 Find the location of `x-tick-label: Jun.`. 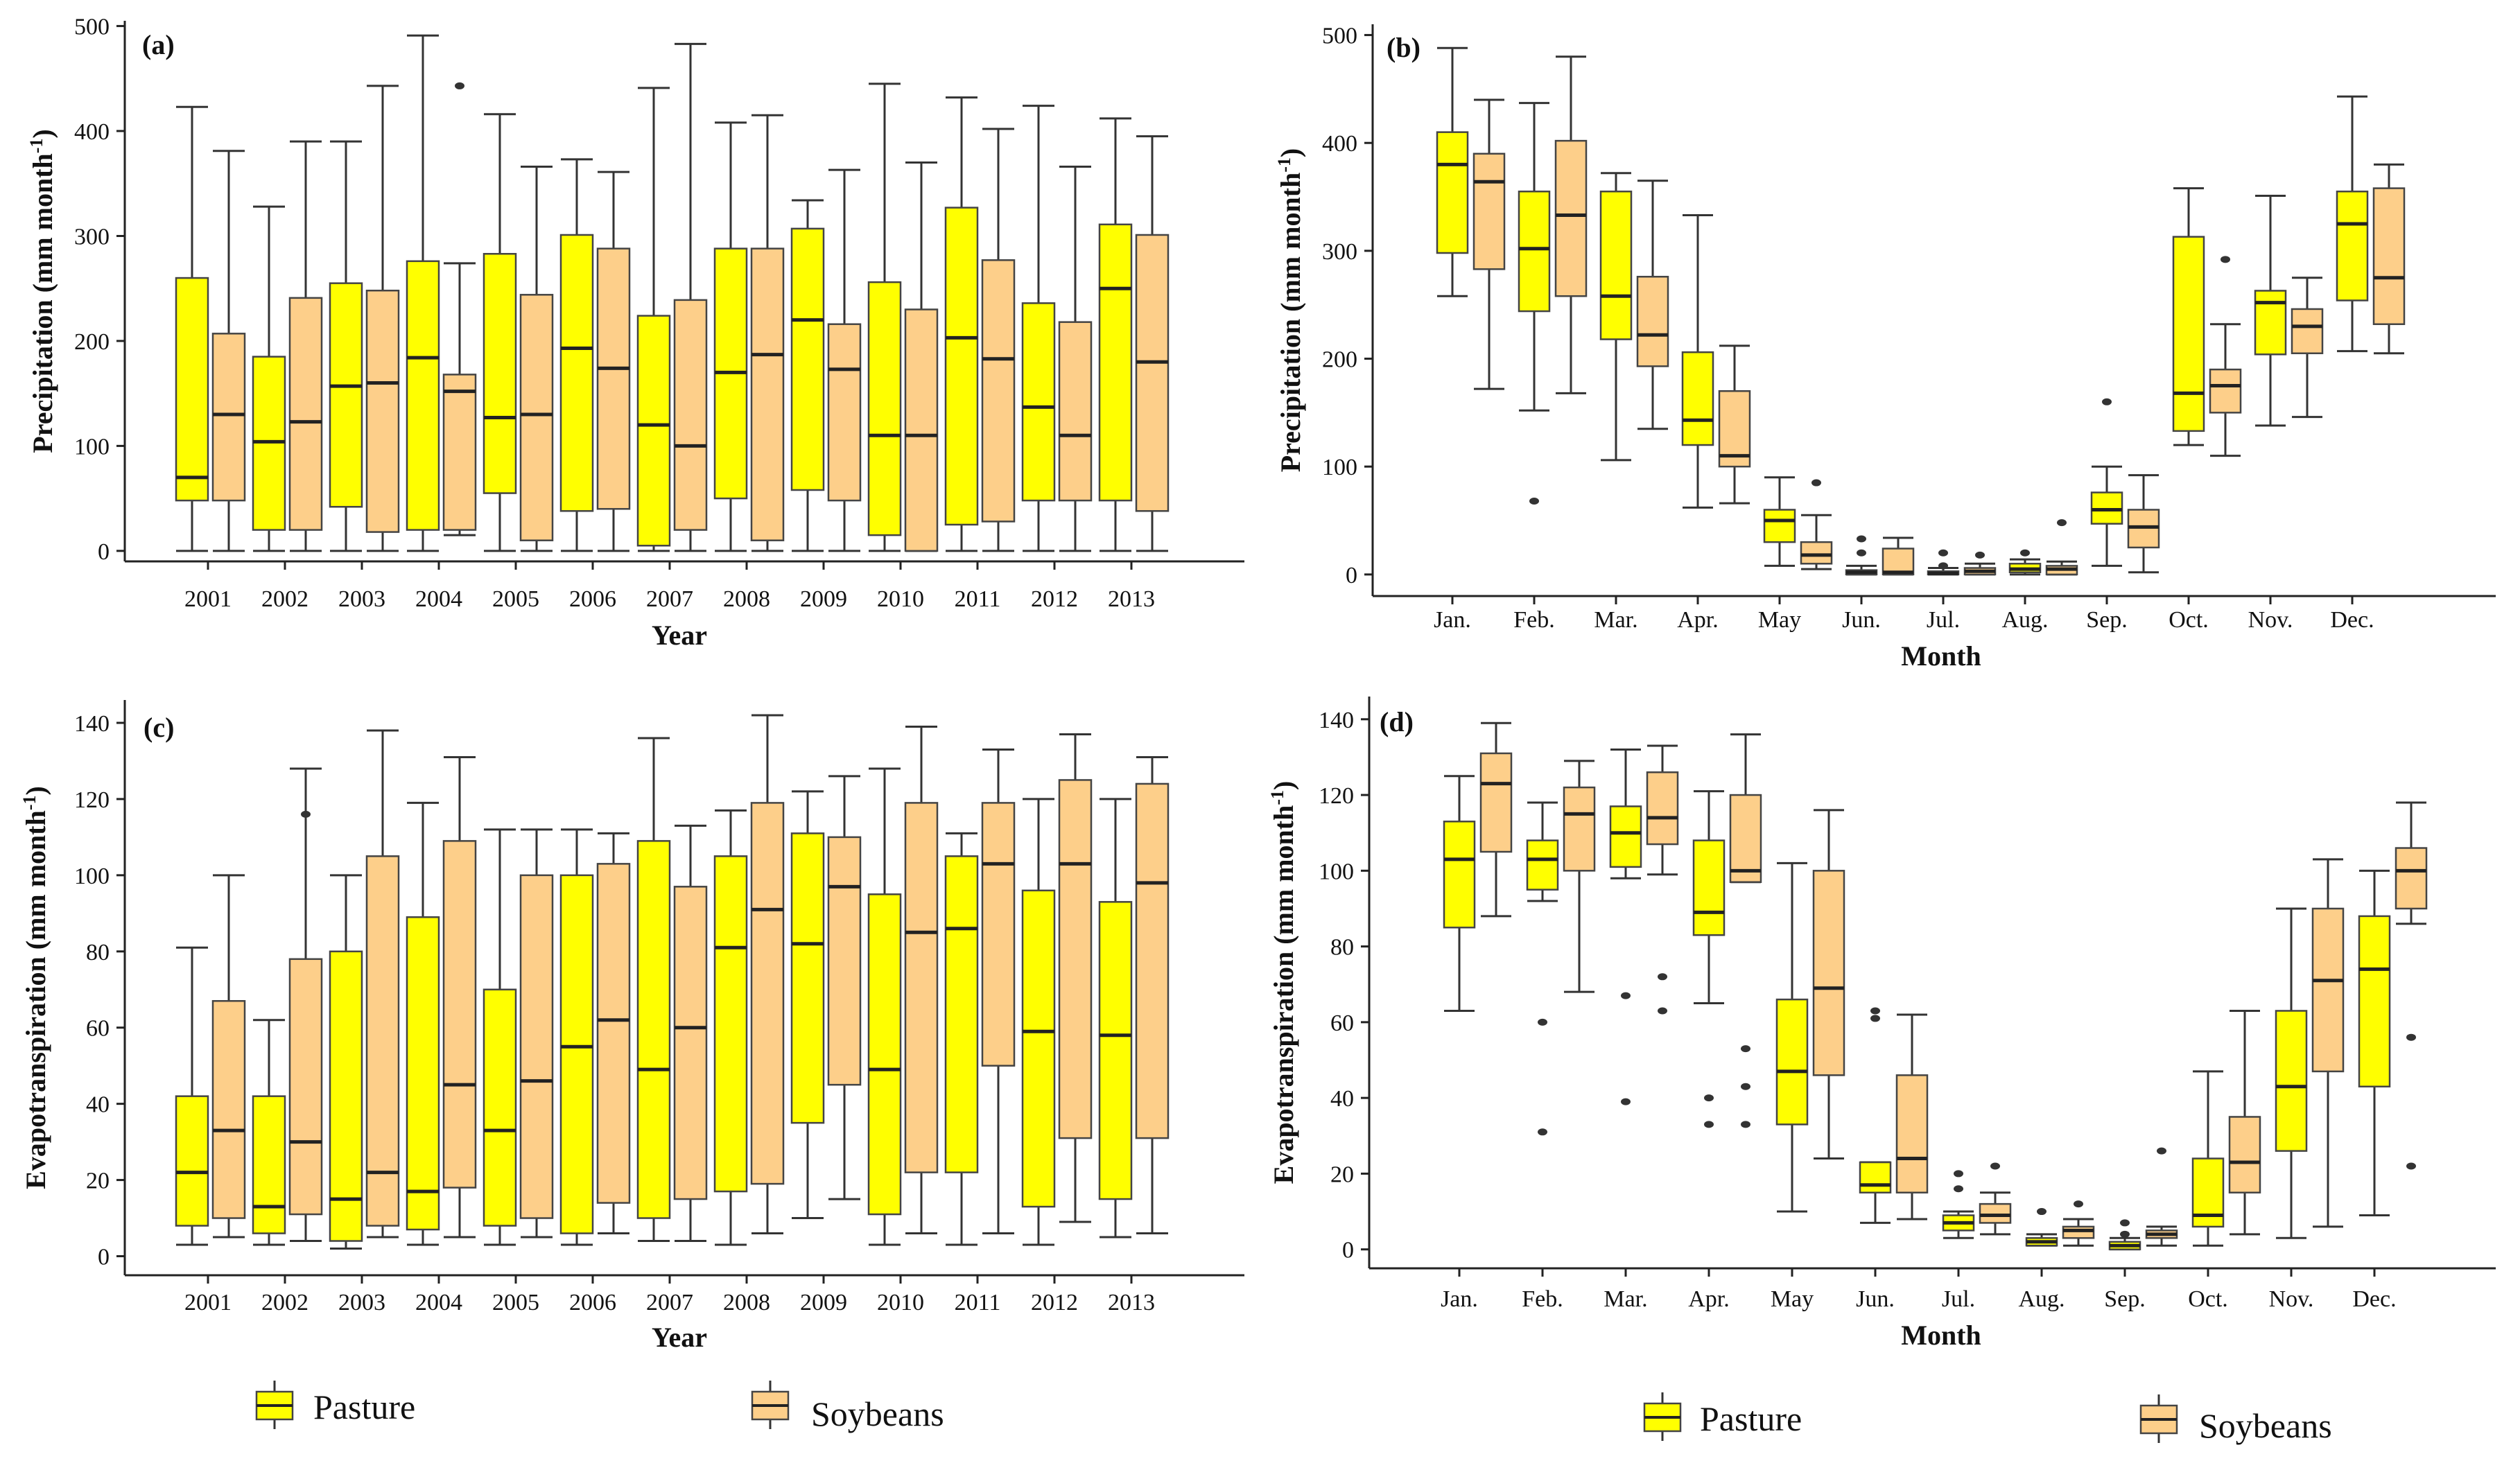

x-tick-label: Jun. is located at coordinates (1861, 620).